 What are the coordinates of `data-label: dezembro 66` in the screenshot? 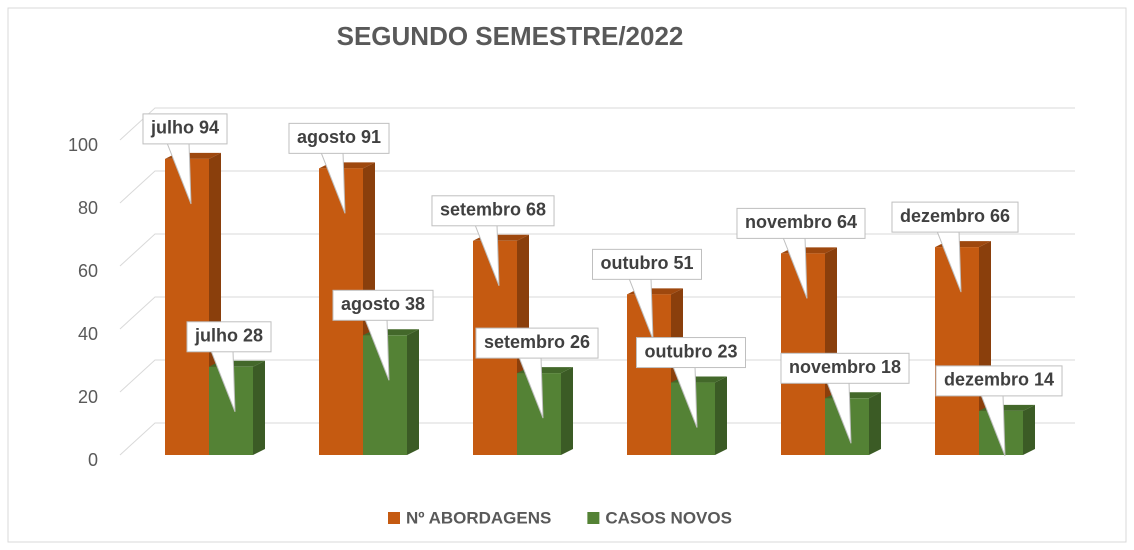 It's located at (955, 216).